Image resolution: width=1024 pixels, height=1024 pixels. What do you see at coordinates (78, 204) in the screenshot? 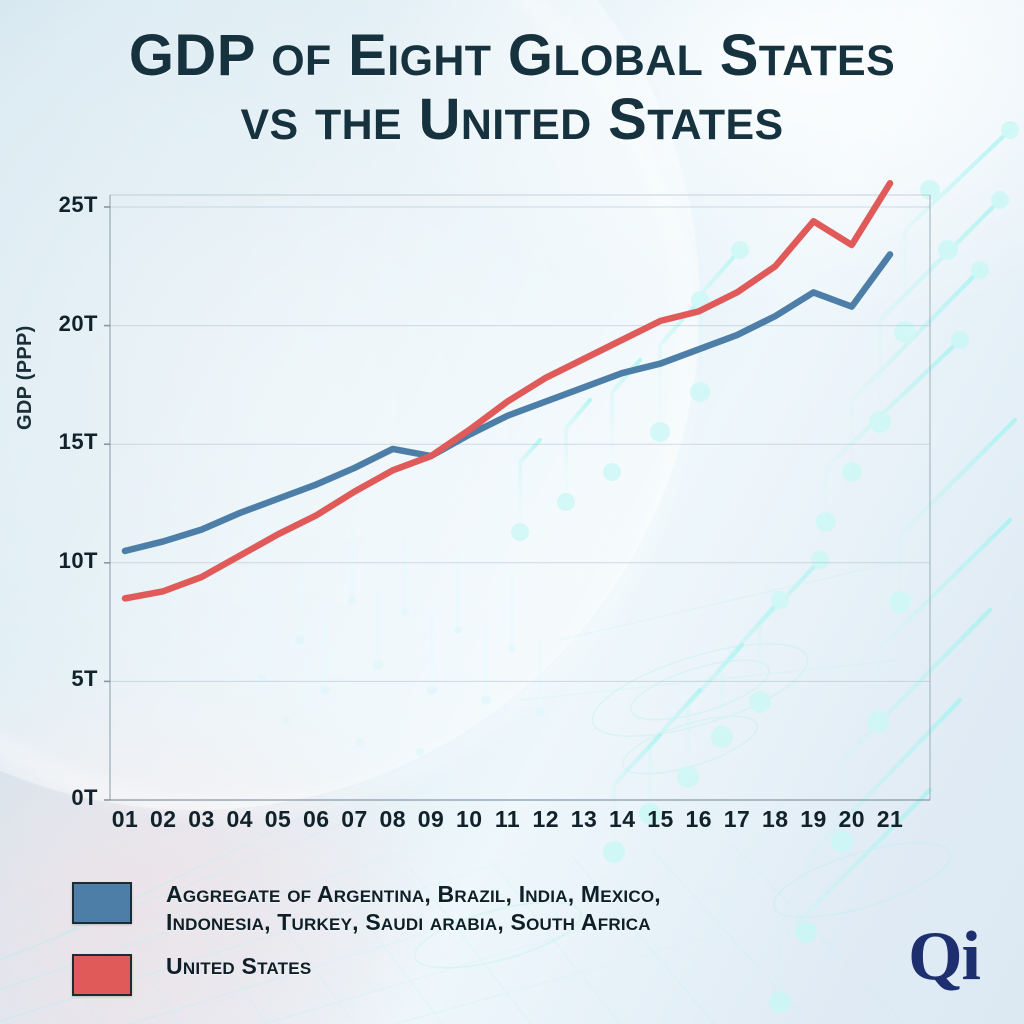
I see `y-tick-25T: 25T` at bounding box center [78, 204].